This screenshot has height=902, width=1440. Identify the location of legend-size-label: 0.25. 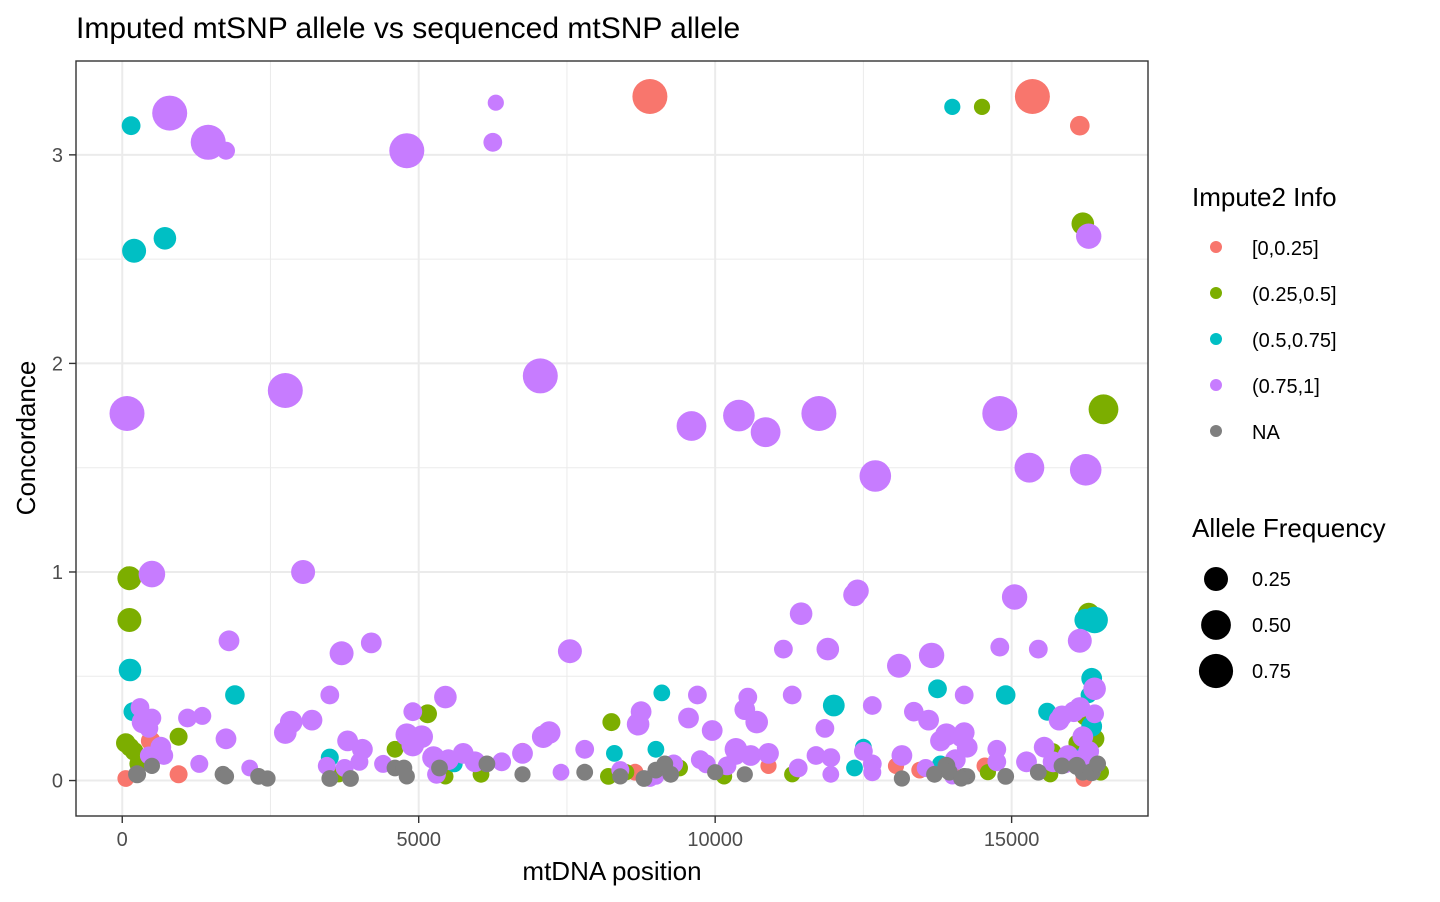
(1271, 580).